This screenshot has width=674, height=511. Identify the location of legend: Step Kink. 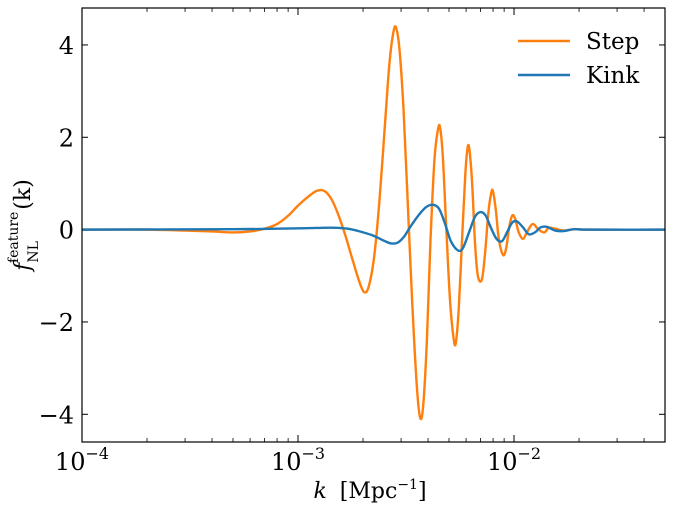
(579, 59).